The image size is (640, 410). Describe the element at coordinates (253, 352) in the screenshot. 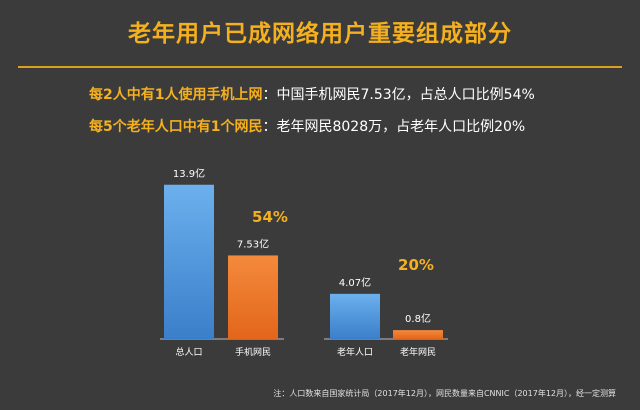

I see `category-label-1: 手机网民` at that location.